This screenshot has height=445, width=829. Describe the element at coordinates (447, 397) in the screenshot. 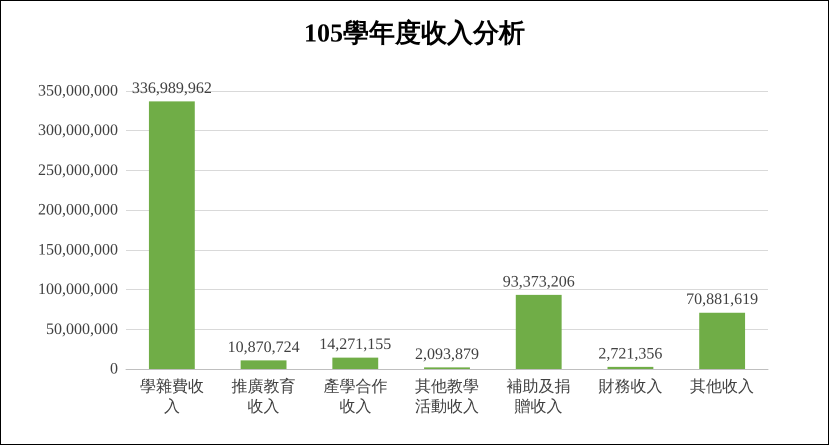

I see `x-tick-label: 其他教學活動收入` at that location.